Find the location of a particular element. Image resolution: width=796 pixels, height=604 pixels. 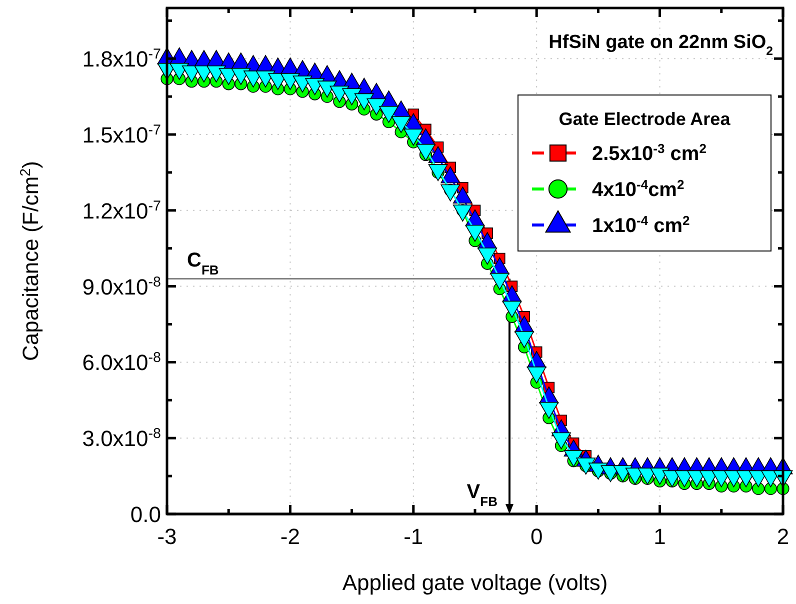

x-tick-label: -1 is located at coordinates (414, 536).